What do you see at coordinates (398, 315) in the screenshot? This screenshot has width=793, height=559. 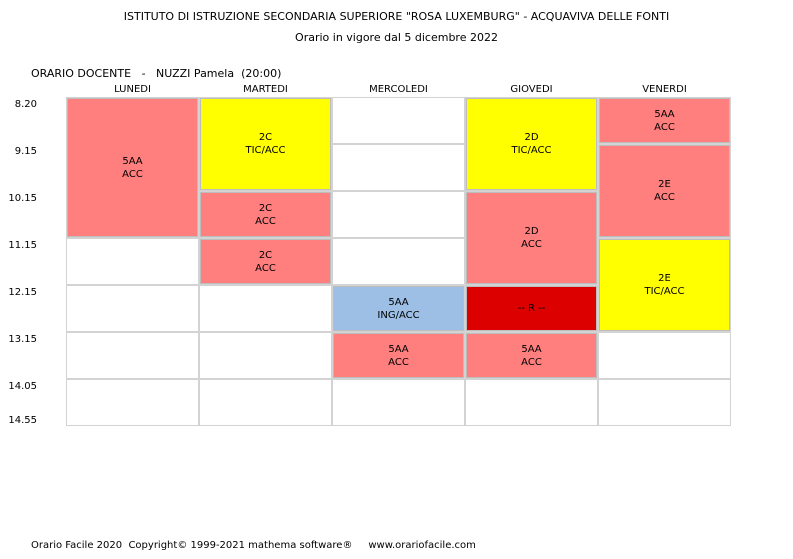 I see `lesson-subject: ING/ACC` at bounding box center [398, 315].